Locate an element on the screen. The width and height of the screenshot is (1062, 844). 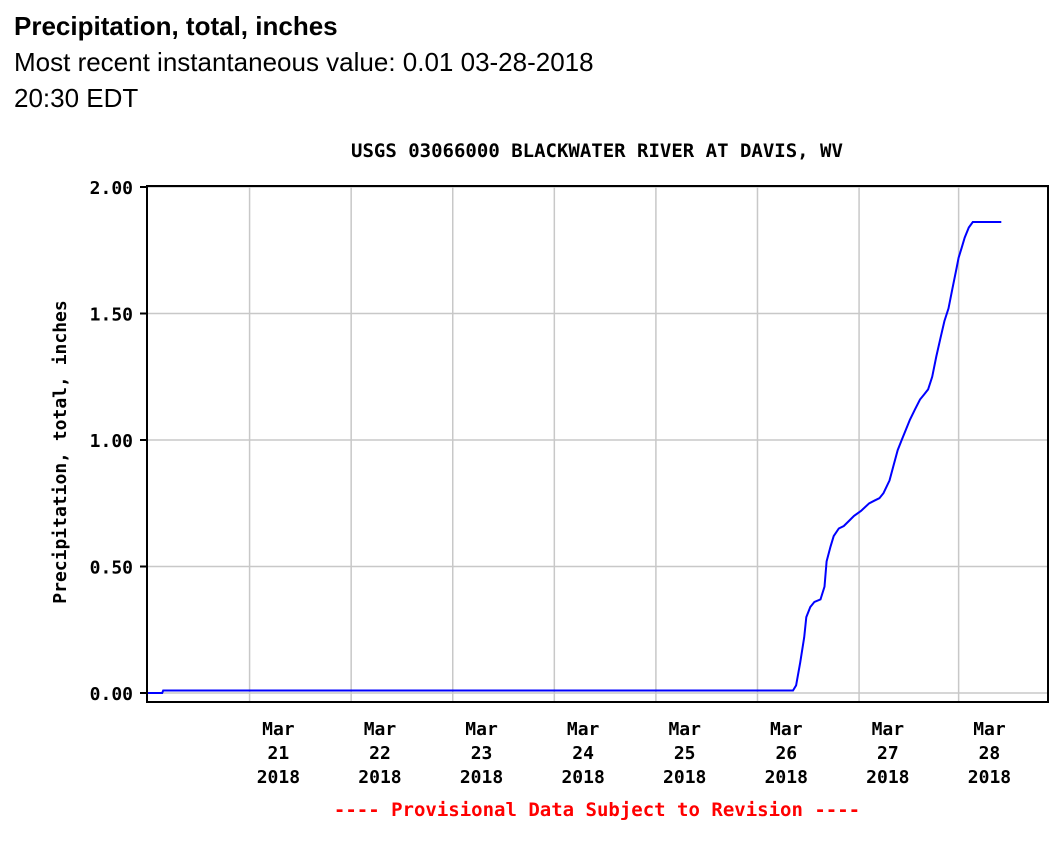
x-tick-label: 24 is located at coordinates (583, 753).